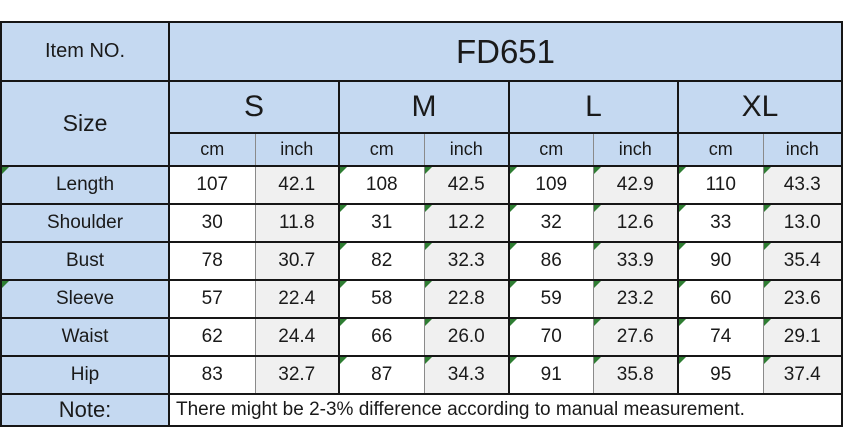  I want to click on measurement-cell: 34.3, so click(466, 375).